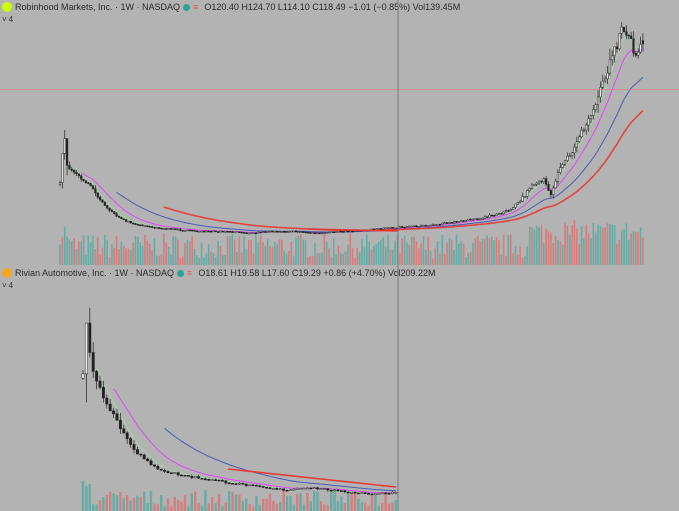 The width and height of the screenshot is (679, 511). I want to click on hood-indicator-toggle: ˅ 4, so click(7, 19).